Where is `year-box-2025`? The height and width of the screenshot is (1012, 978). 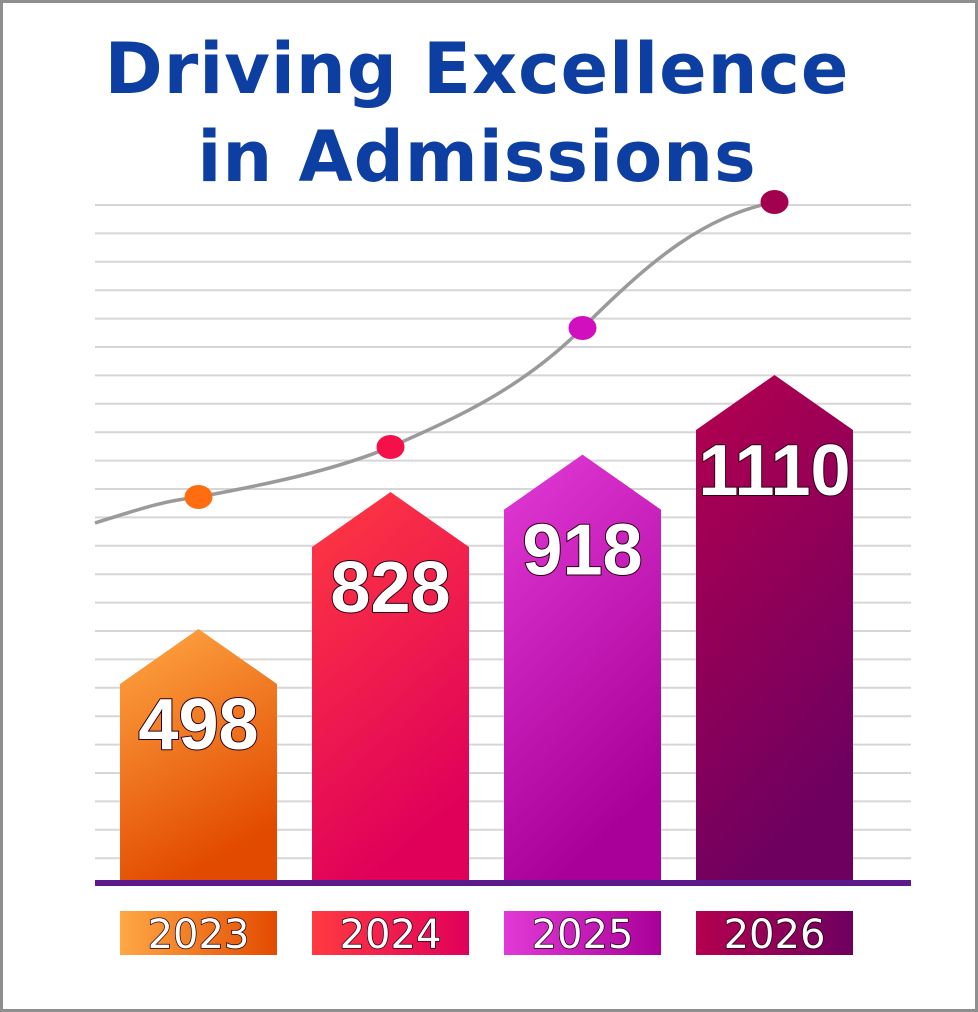
year-box-2025 is located at coordinates (582, 933).